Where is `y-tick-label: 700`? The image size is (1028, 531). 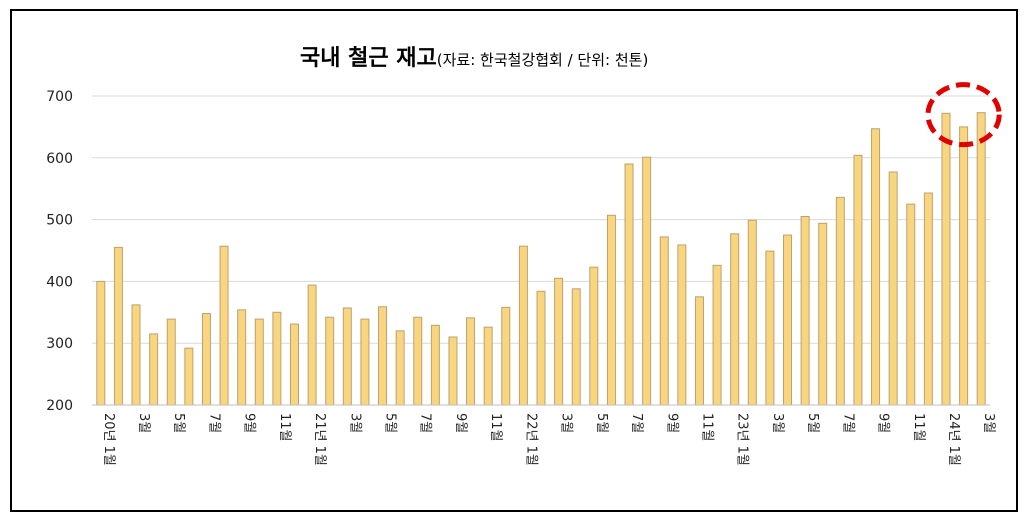
y-tick-label: 700 is located at coordinates (59, 97).